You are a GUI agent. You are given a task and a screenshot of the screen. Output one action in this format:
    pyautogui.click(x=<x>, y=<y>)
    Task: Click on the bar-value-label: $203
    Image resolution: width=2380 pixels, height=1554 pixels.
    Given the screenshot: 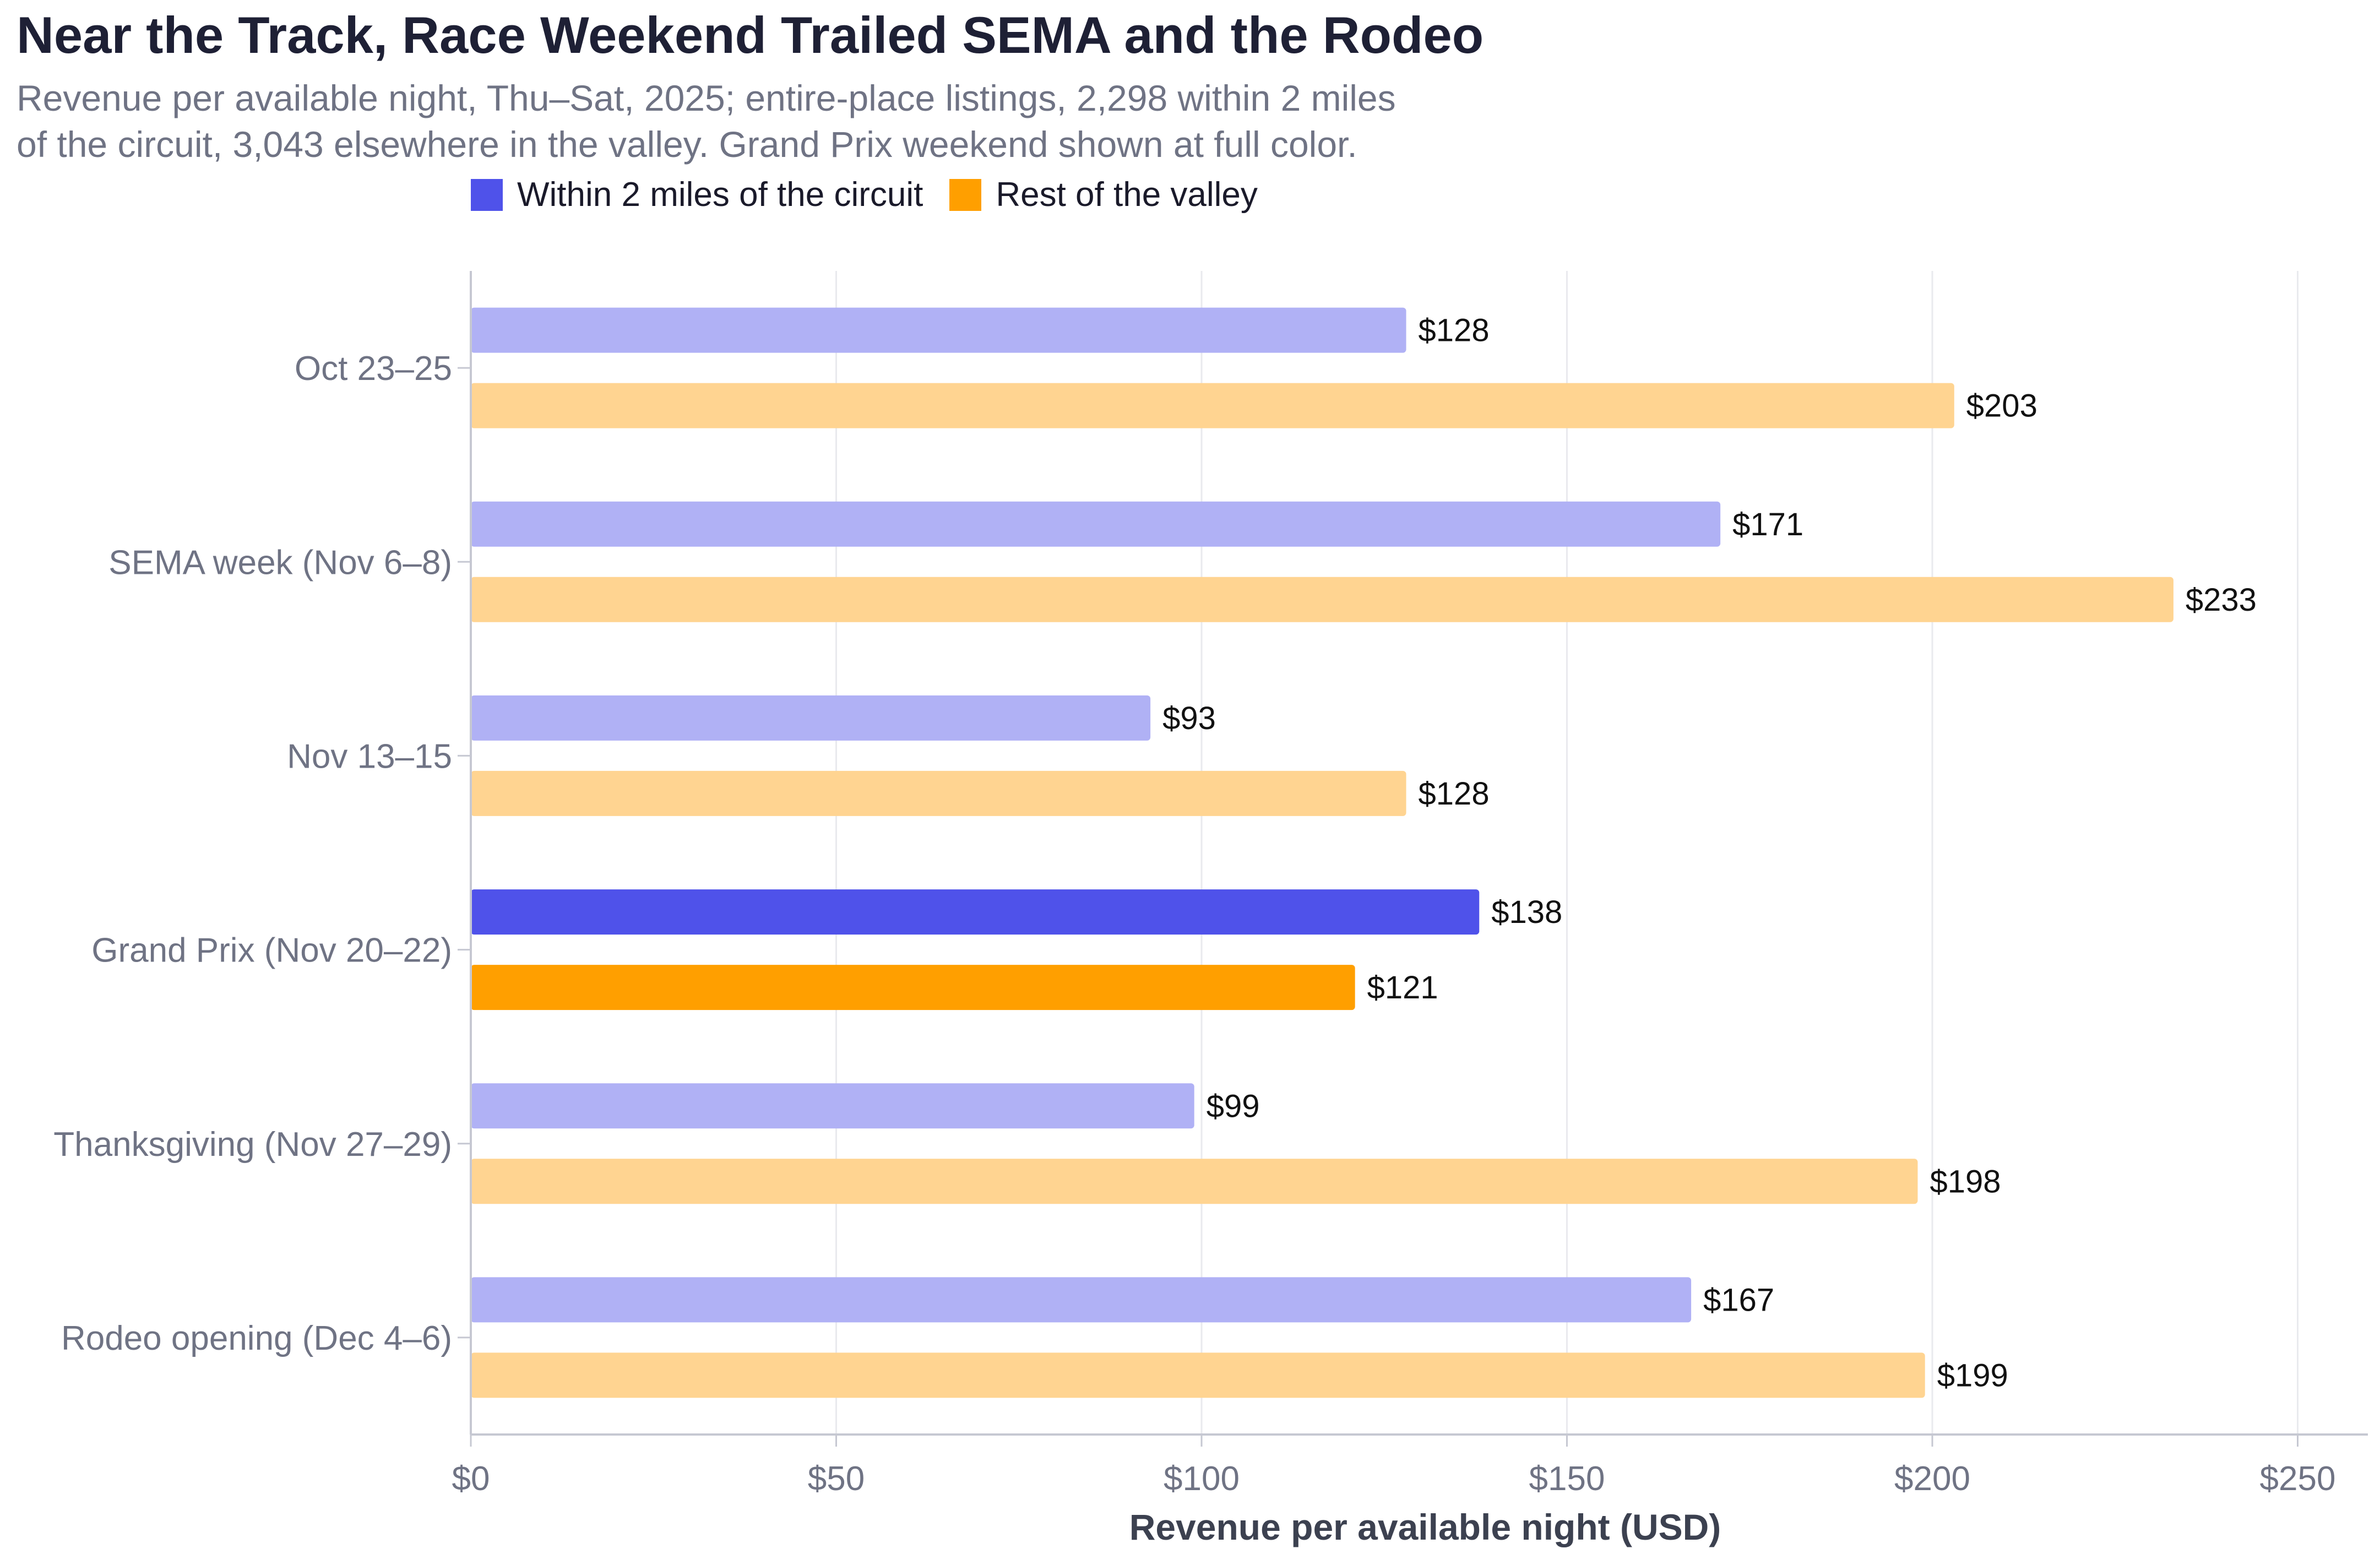 What is the action you would take?
    pyautogui.click(x=2001, y=406)
    